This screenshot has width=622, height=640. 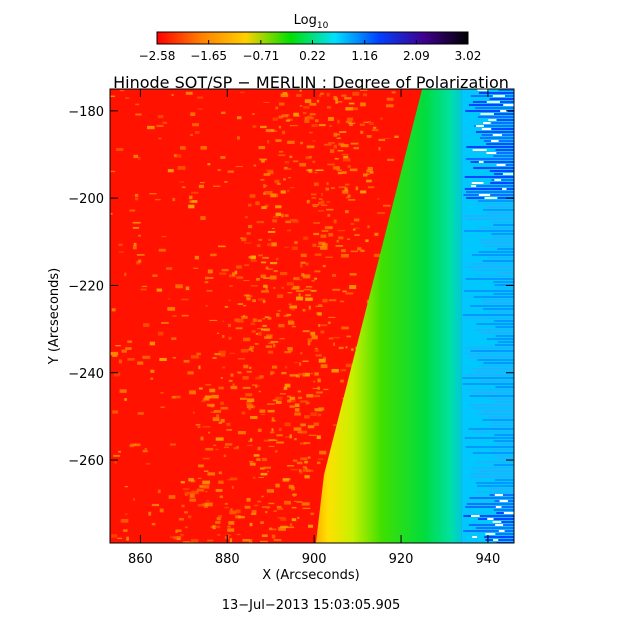 I want to click on x-tick-label: 940, so click(x=488, y=559).